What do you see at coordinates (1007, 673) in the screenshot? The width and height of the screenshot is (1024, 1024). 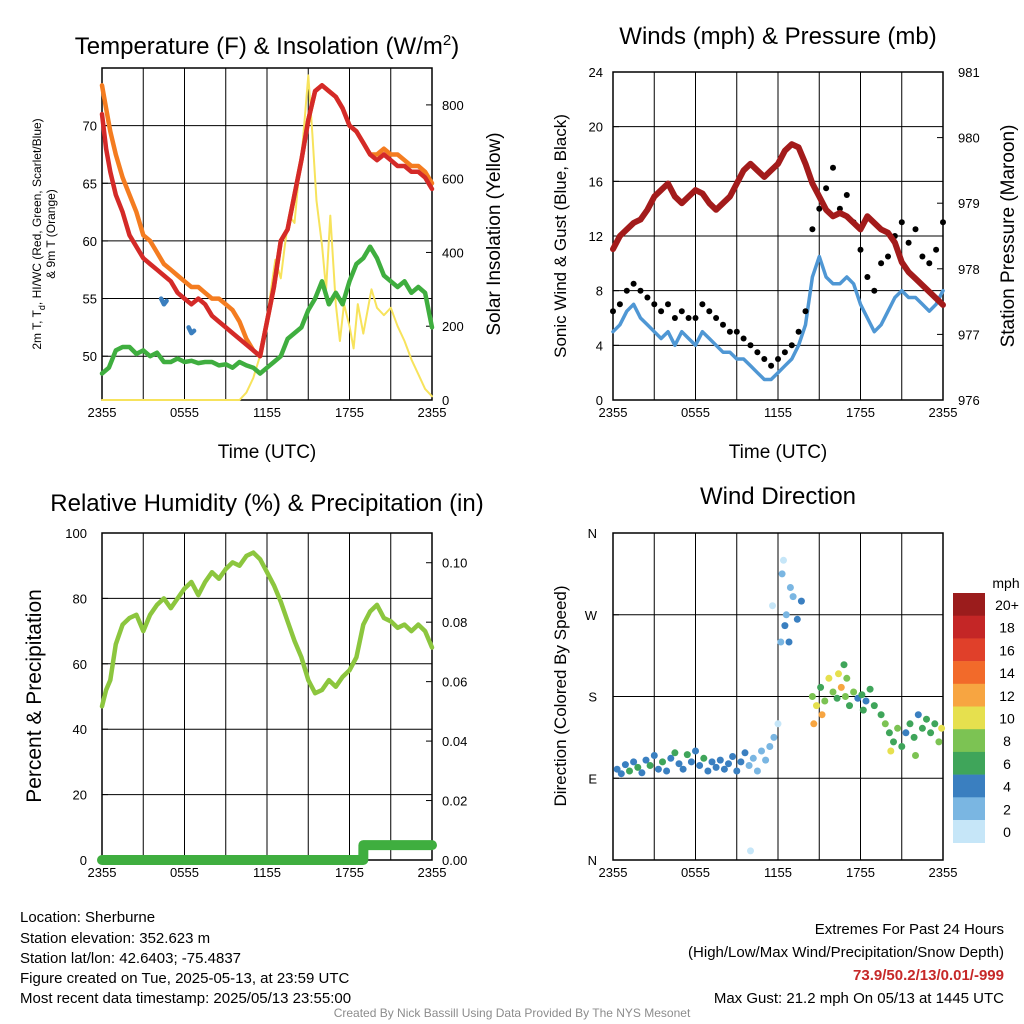 I see `legend-label: 14` at bounding box center [1007, 673].